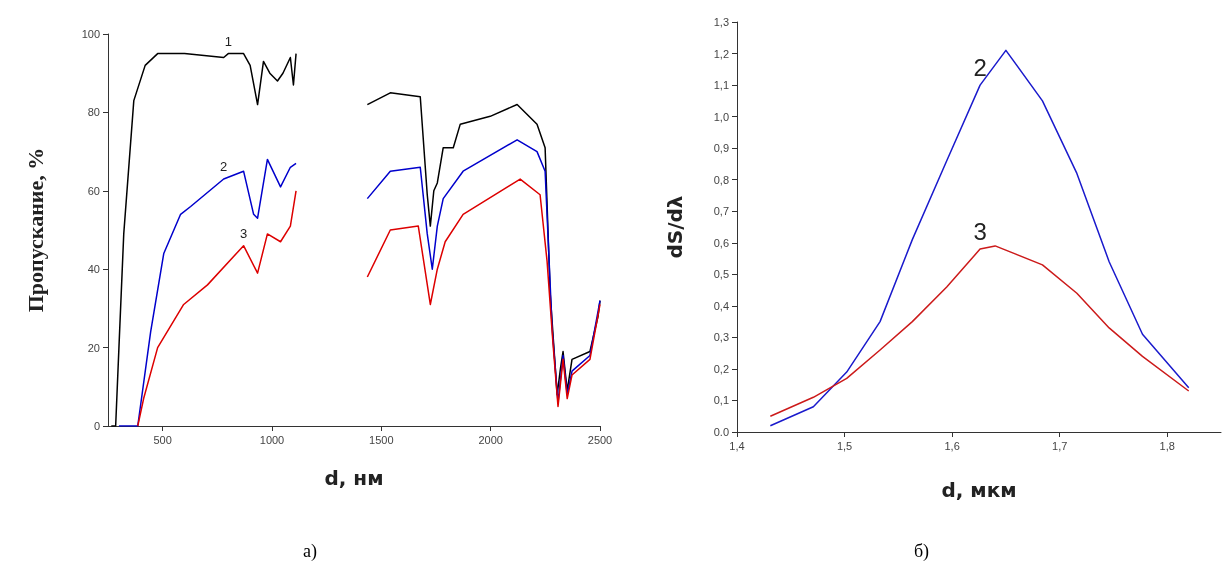 This screenshot has height=562, width=1223. I want to click on series-label: 1, so click(228, 41).